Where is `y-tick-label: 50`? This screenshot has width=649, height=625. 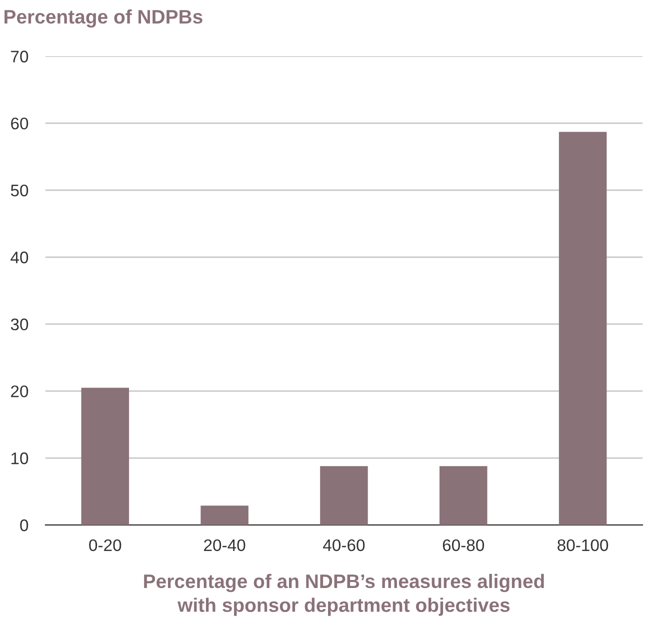 y-tick-label: 50 is located at coordinates (19, 190).